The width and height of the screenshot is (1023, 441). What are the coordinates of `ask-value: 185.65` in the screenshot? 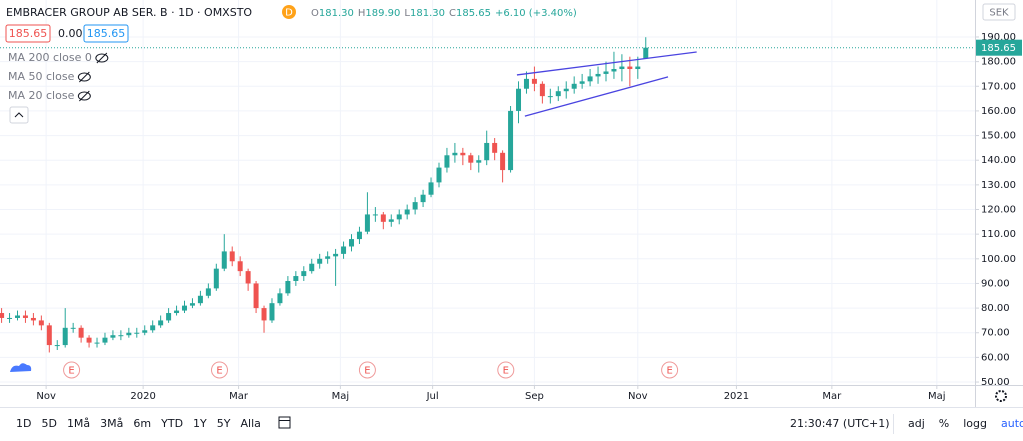 It's located at (106, 33).